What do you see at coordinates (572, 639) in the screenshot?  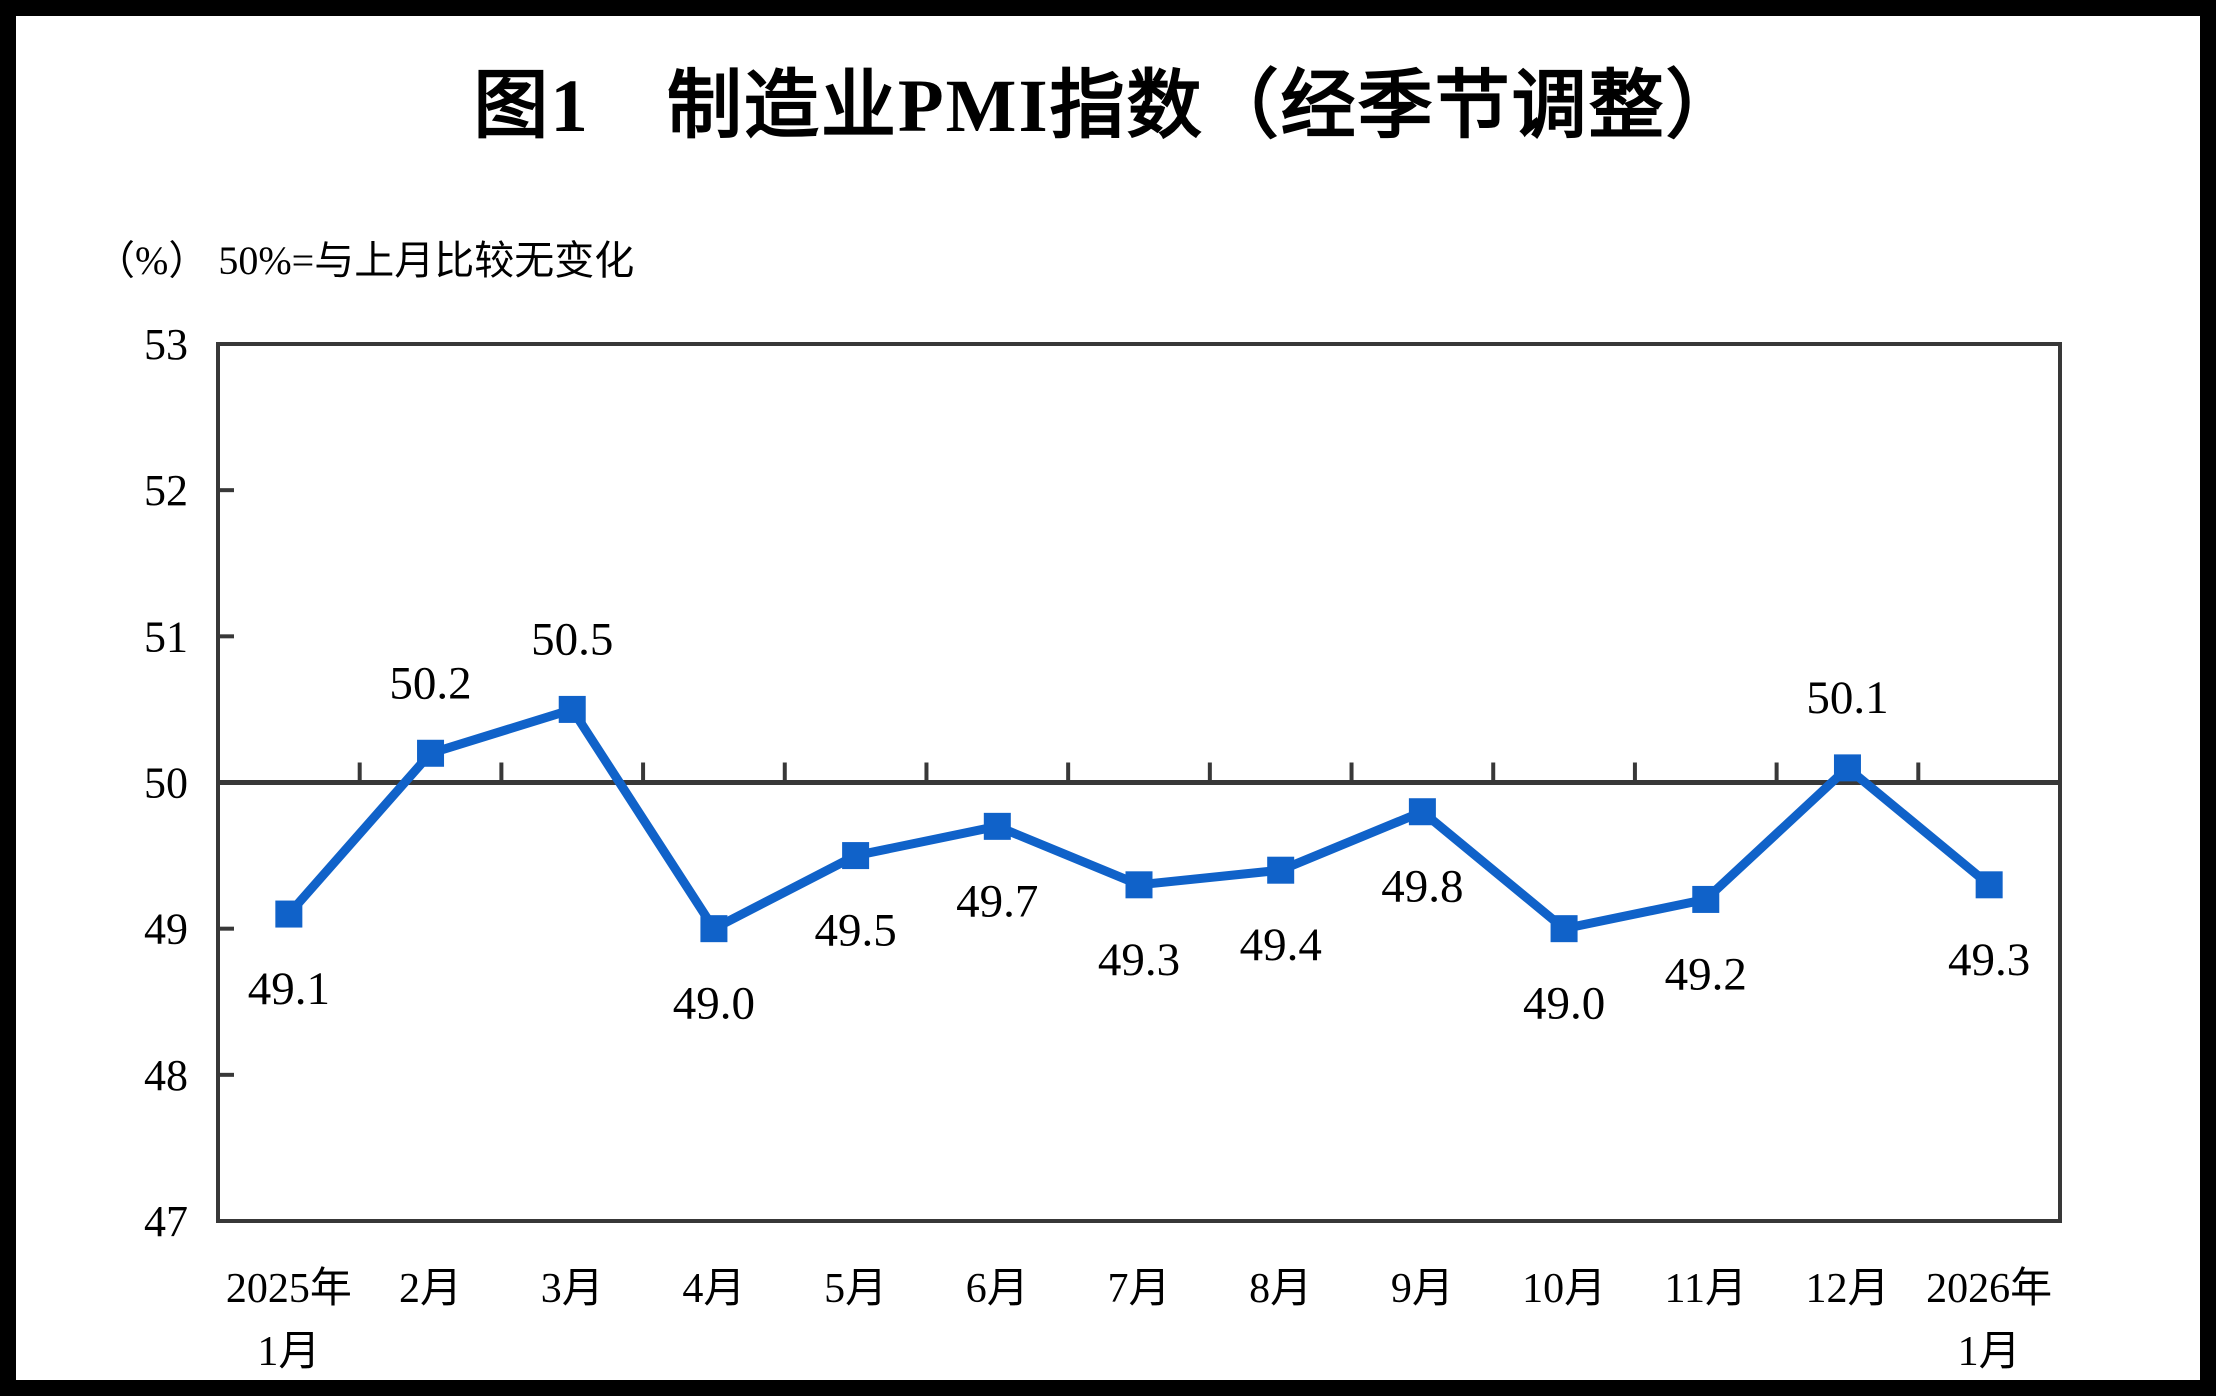 I see `data-point-label: 50.5` at bounding box center [572, 639].